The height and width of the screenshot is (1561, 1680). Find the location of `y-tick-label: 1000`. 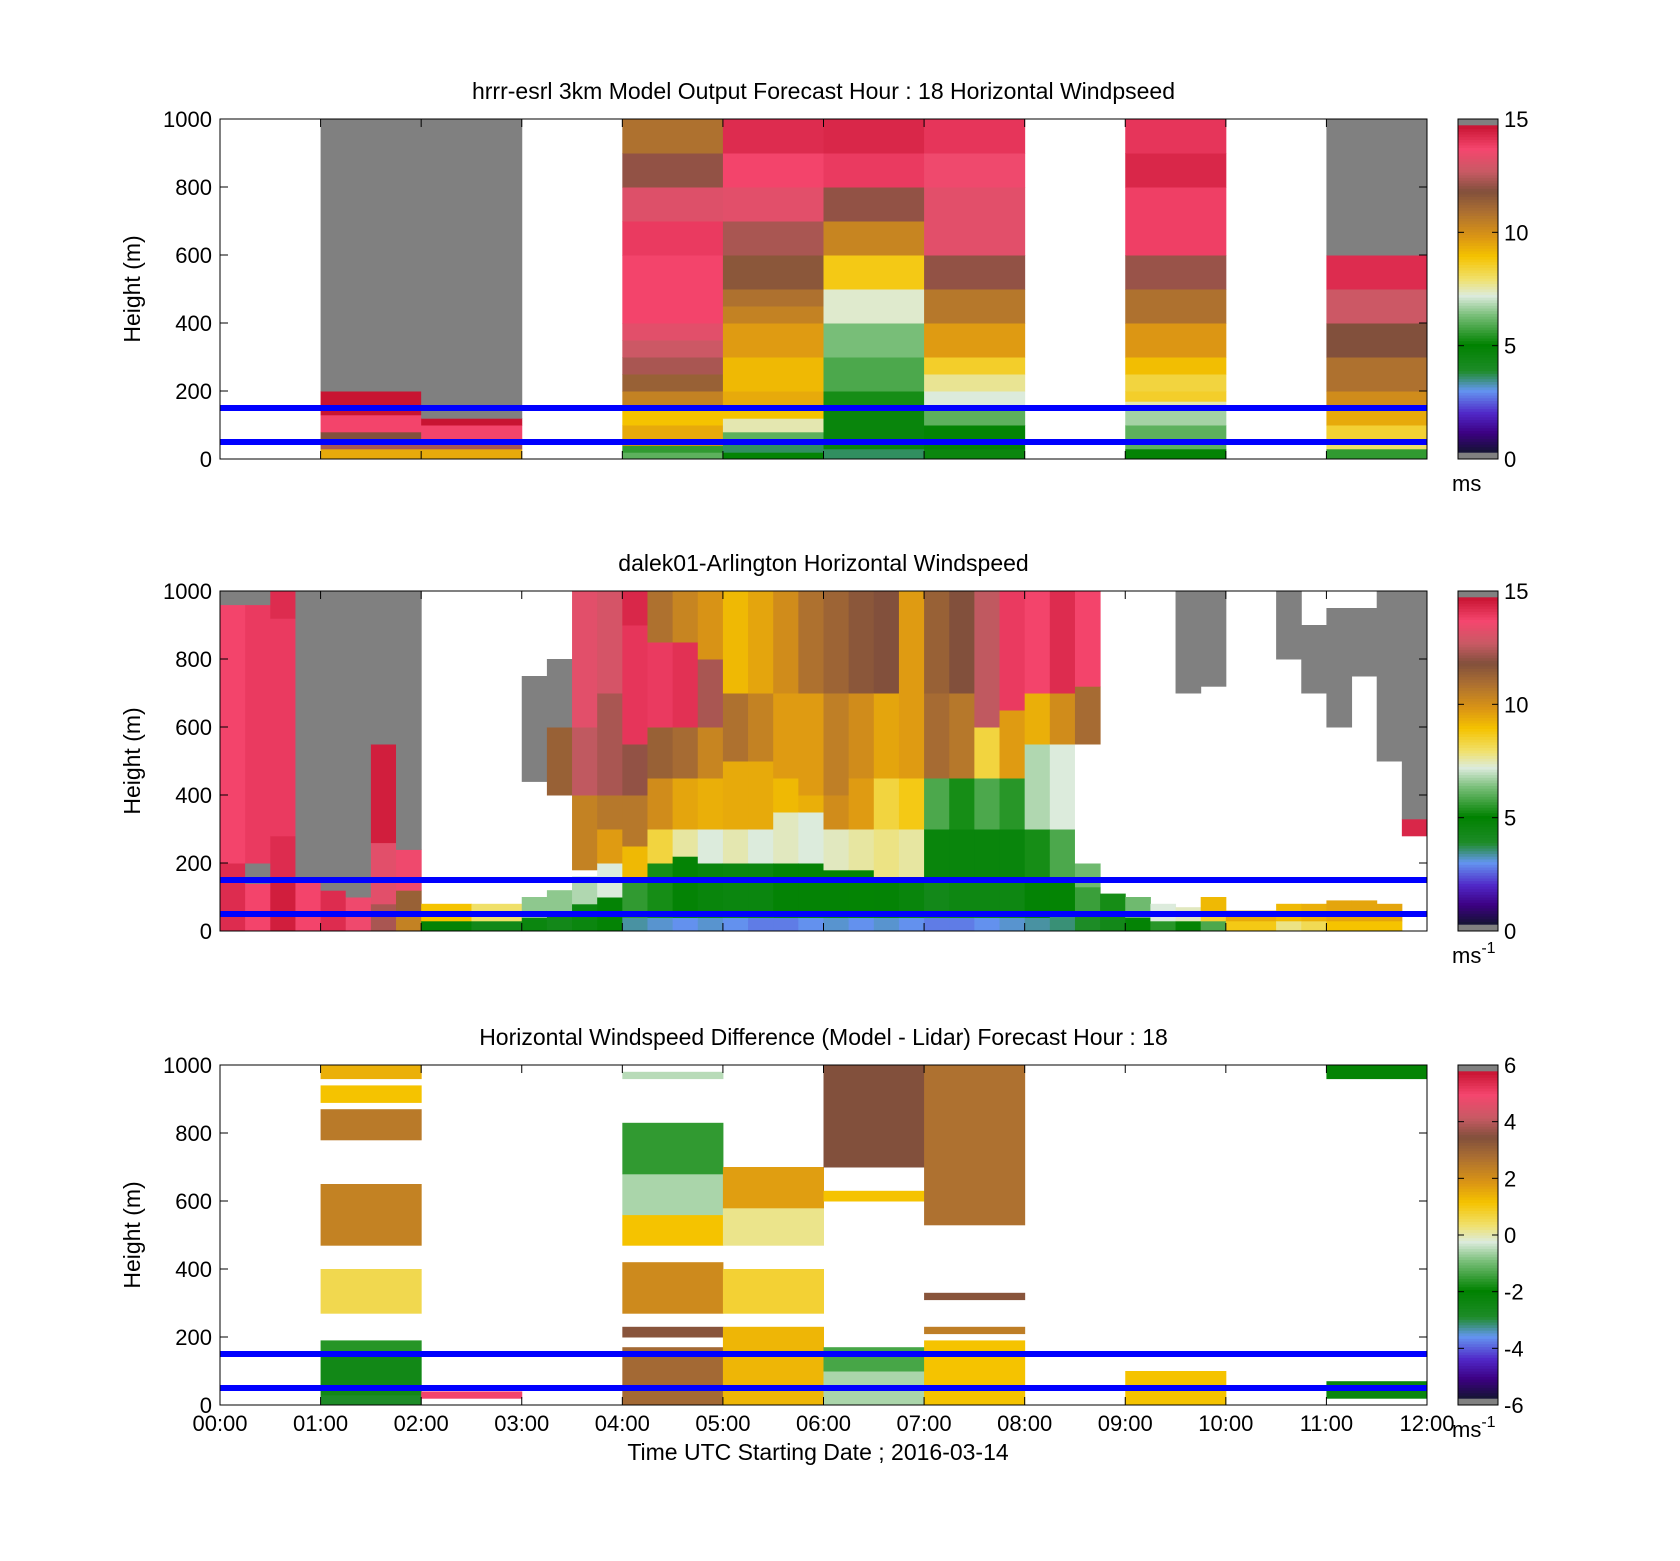

y-tick-label: 1000 is located at coordinates (187, 591).